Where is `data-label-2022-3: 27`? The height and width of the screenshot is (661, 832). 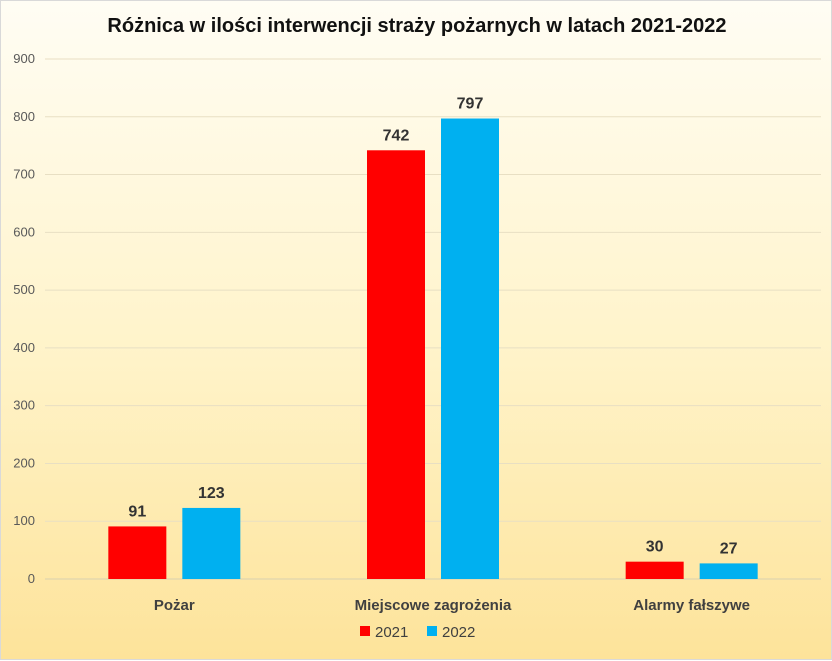
data-label-2022-3: 27 is located at coordinates (729, 548).